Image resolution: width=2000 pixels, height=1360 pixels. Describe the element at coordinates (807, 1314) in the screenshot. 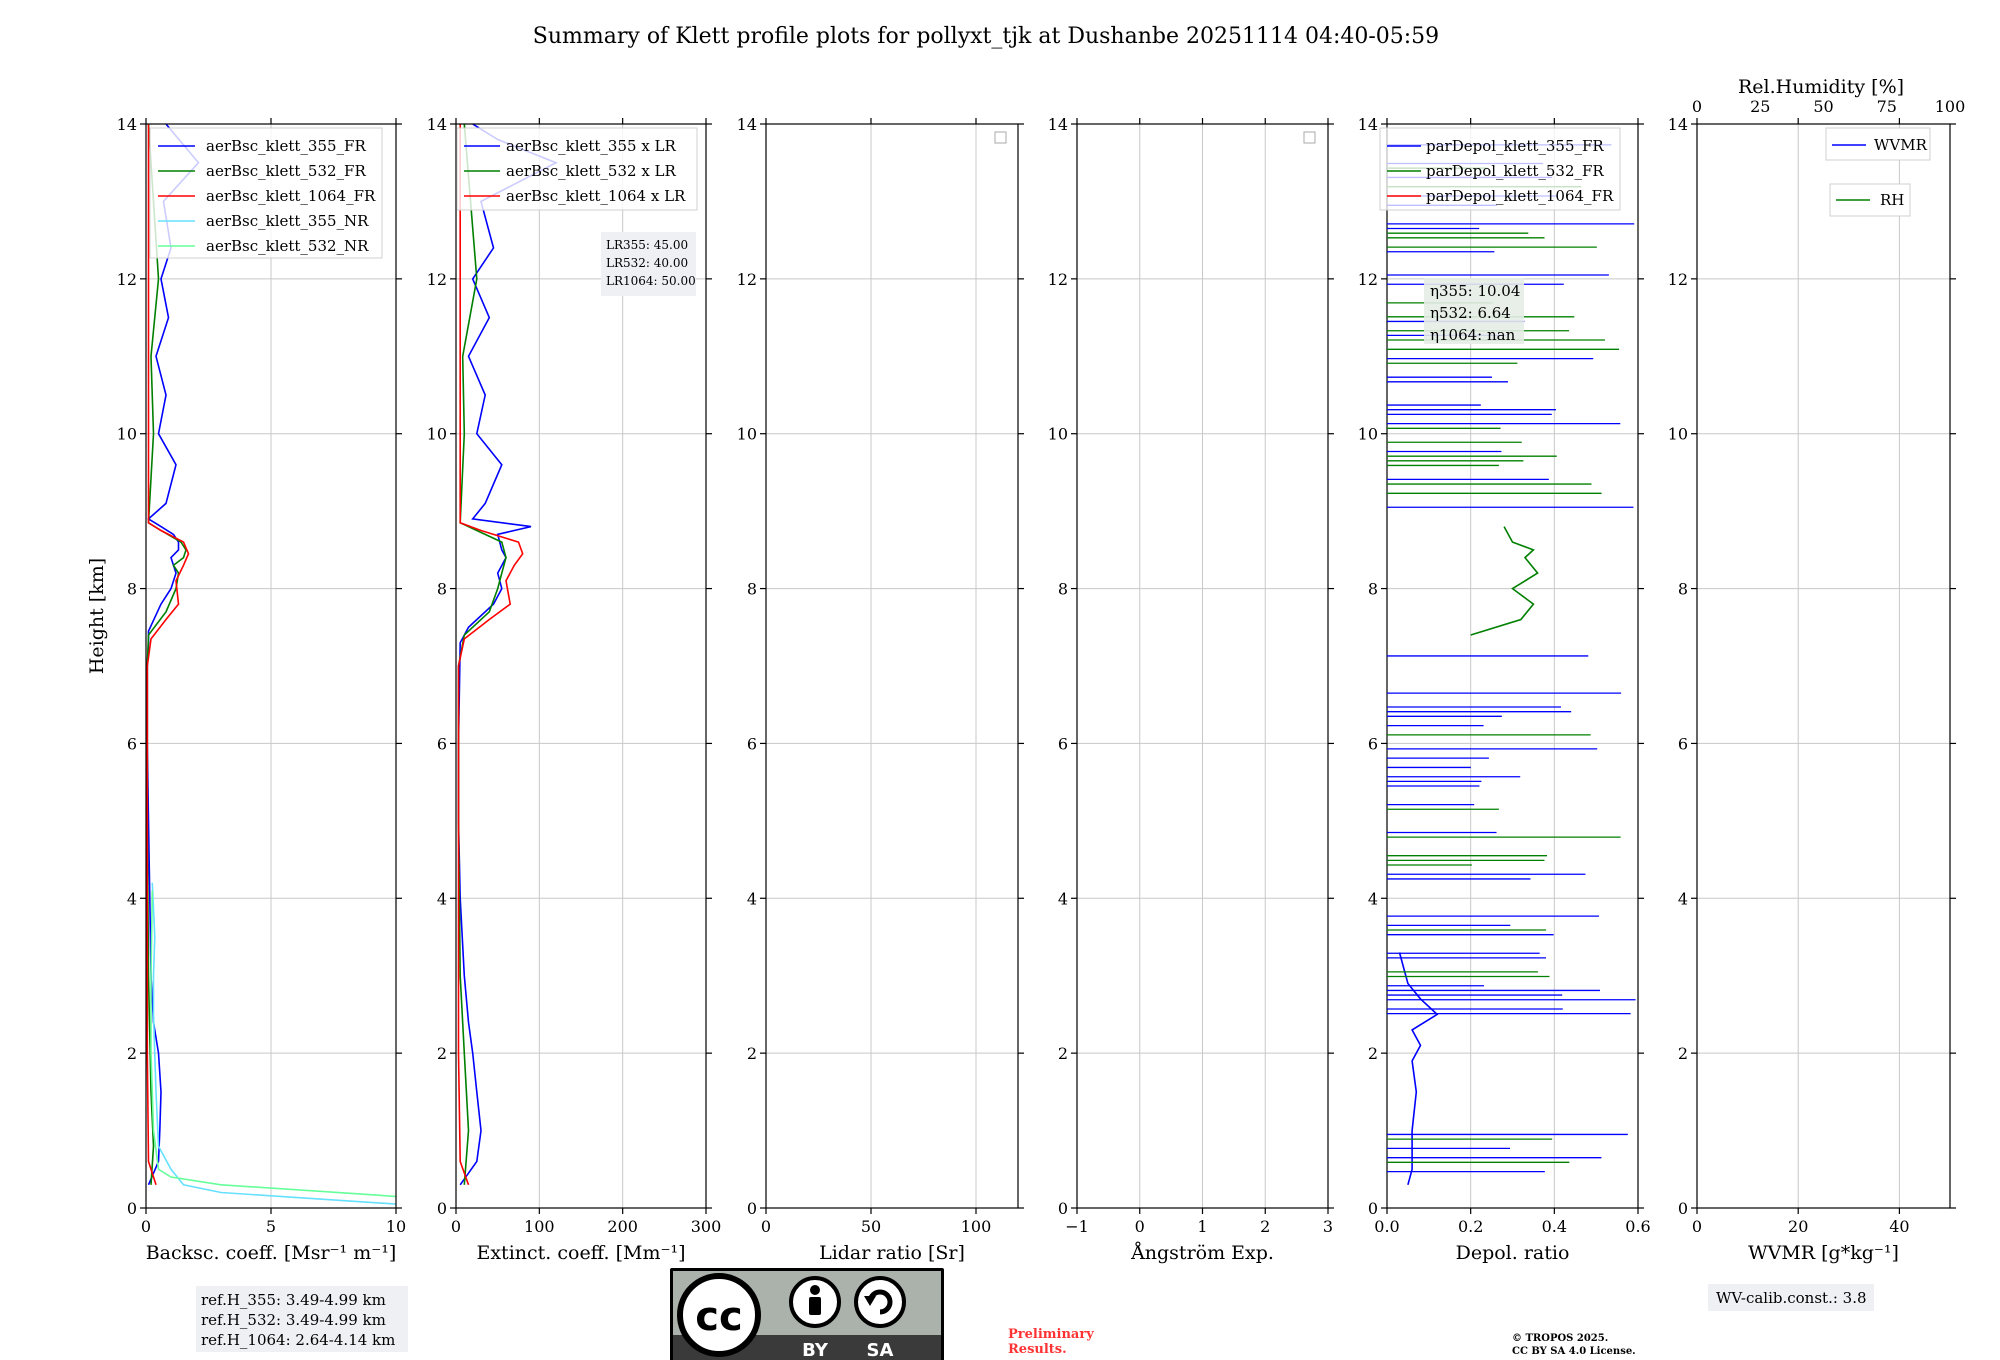

I see `cc-license-badge: cc BY SA` at that location.